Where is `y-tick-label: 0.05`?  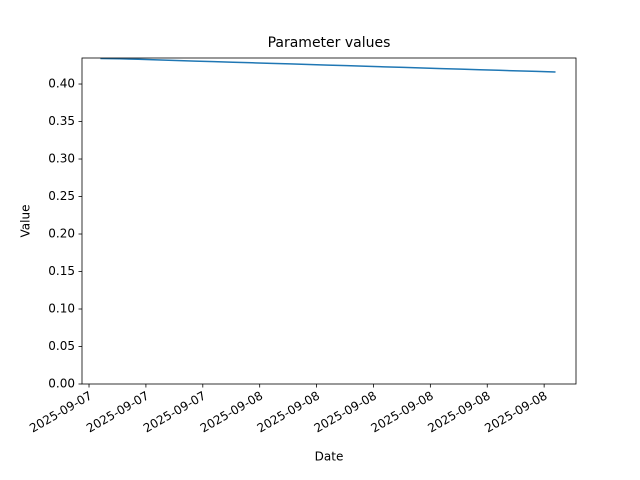
y-tick-label: 0.05 is located at coordinates (61, 346).